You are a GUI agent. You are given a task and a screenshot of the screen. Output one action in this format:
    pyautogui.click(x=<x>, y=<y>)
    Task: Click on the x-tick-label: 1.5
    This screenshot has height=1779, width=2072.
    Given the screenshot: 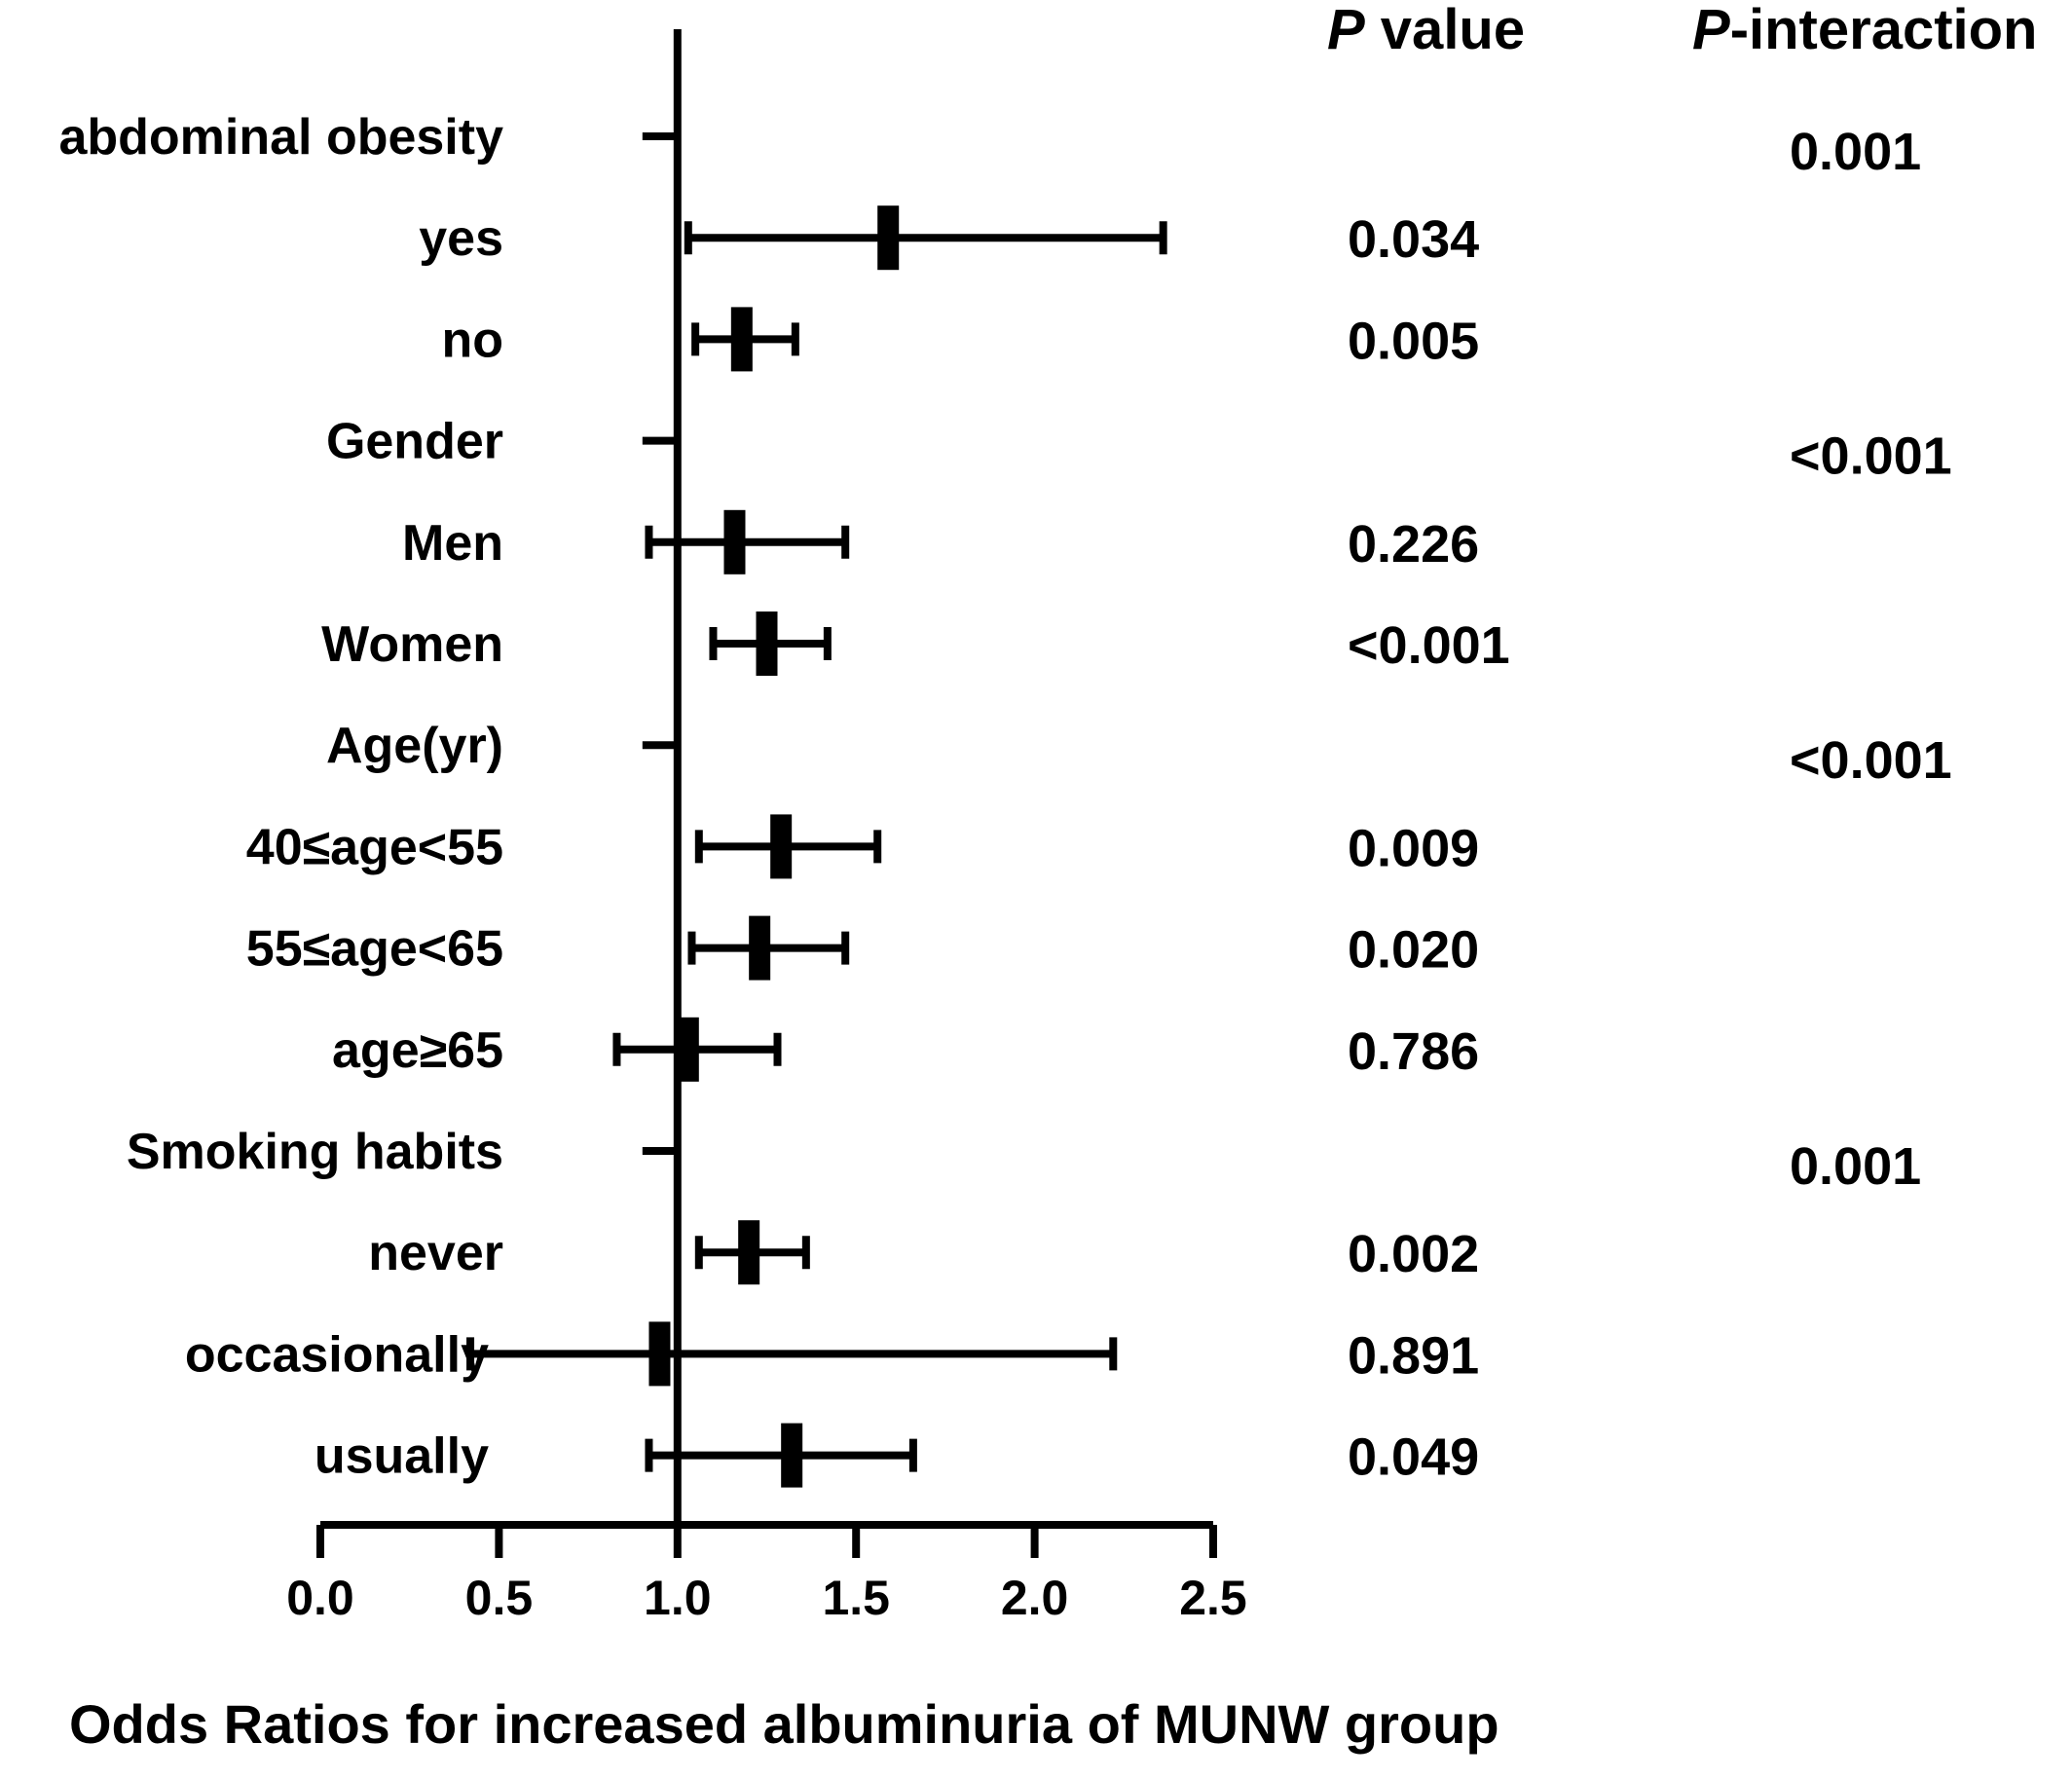 What is the action you would take?
    pyautogui.click(x=856, y=1598)
    